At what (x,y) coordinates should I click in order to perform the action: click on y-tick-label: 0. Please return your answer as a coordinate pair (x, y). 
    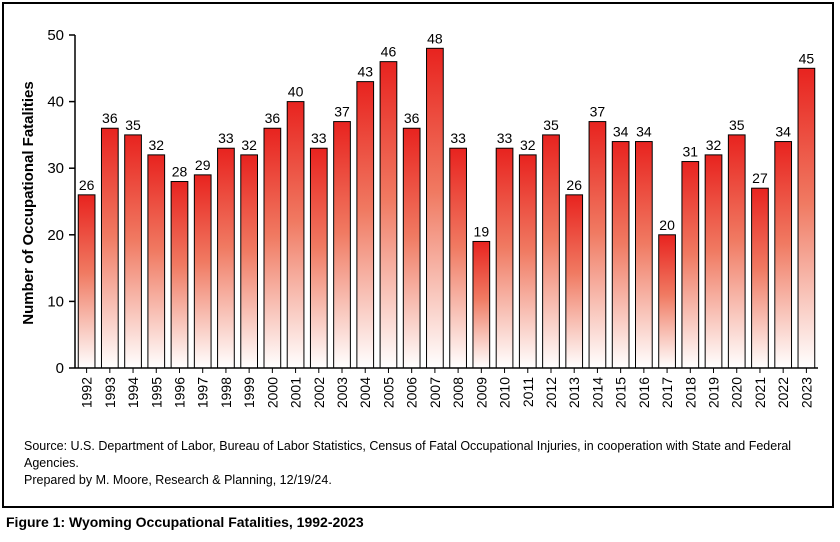
    Looking at the image, I should click on (60, 368).